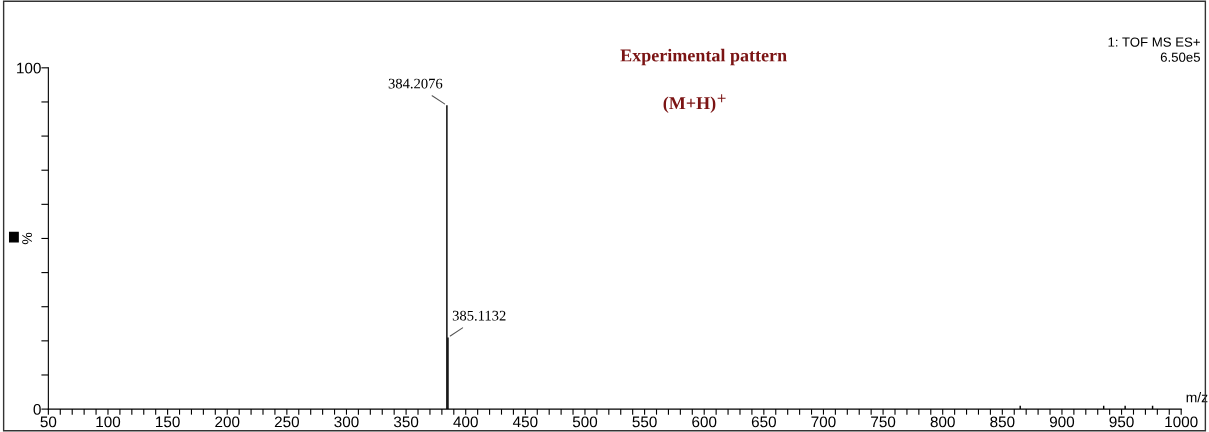 The width and height of the screenshot is (1209, 432). What do you see at coordinates (479, 315) in the screenshot?
I see `annotation: 385.1132` at bounding box center [479, 315].